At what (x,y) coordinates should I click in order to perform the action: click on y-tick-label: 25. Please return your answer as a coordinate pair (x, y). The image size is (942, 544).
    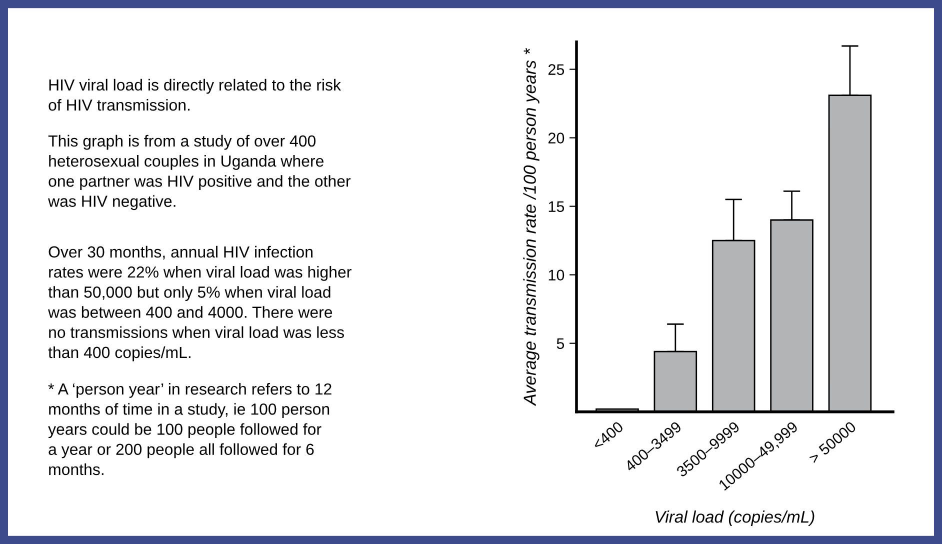
    Looking at the image, I should click on (556, 69).